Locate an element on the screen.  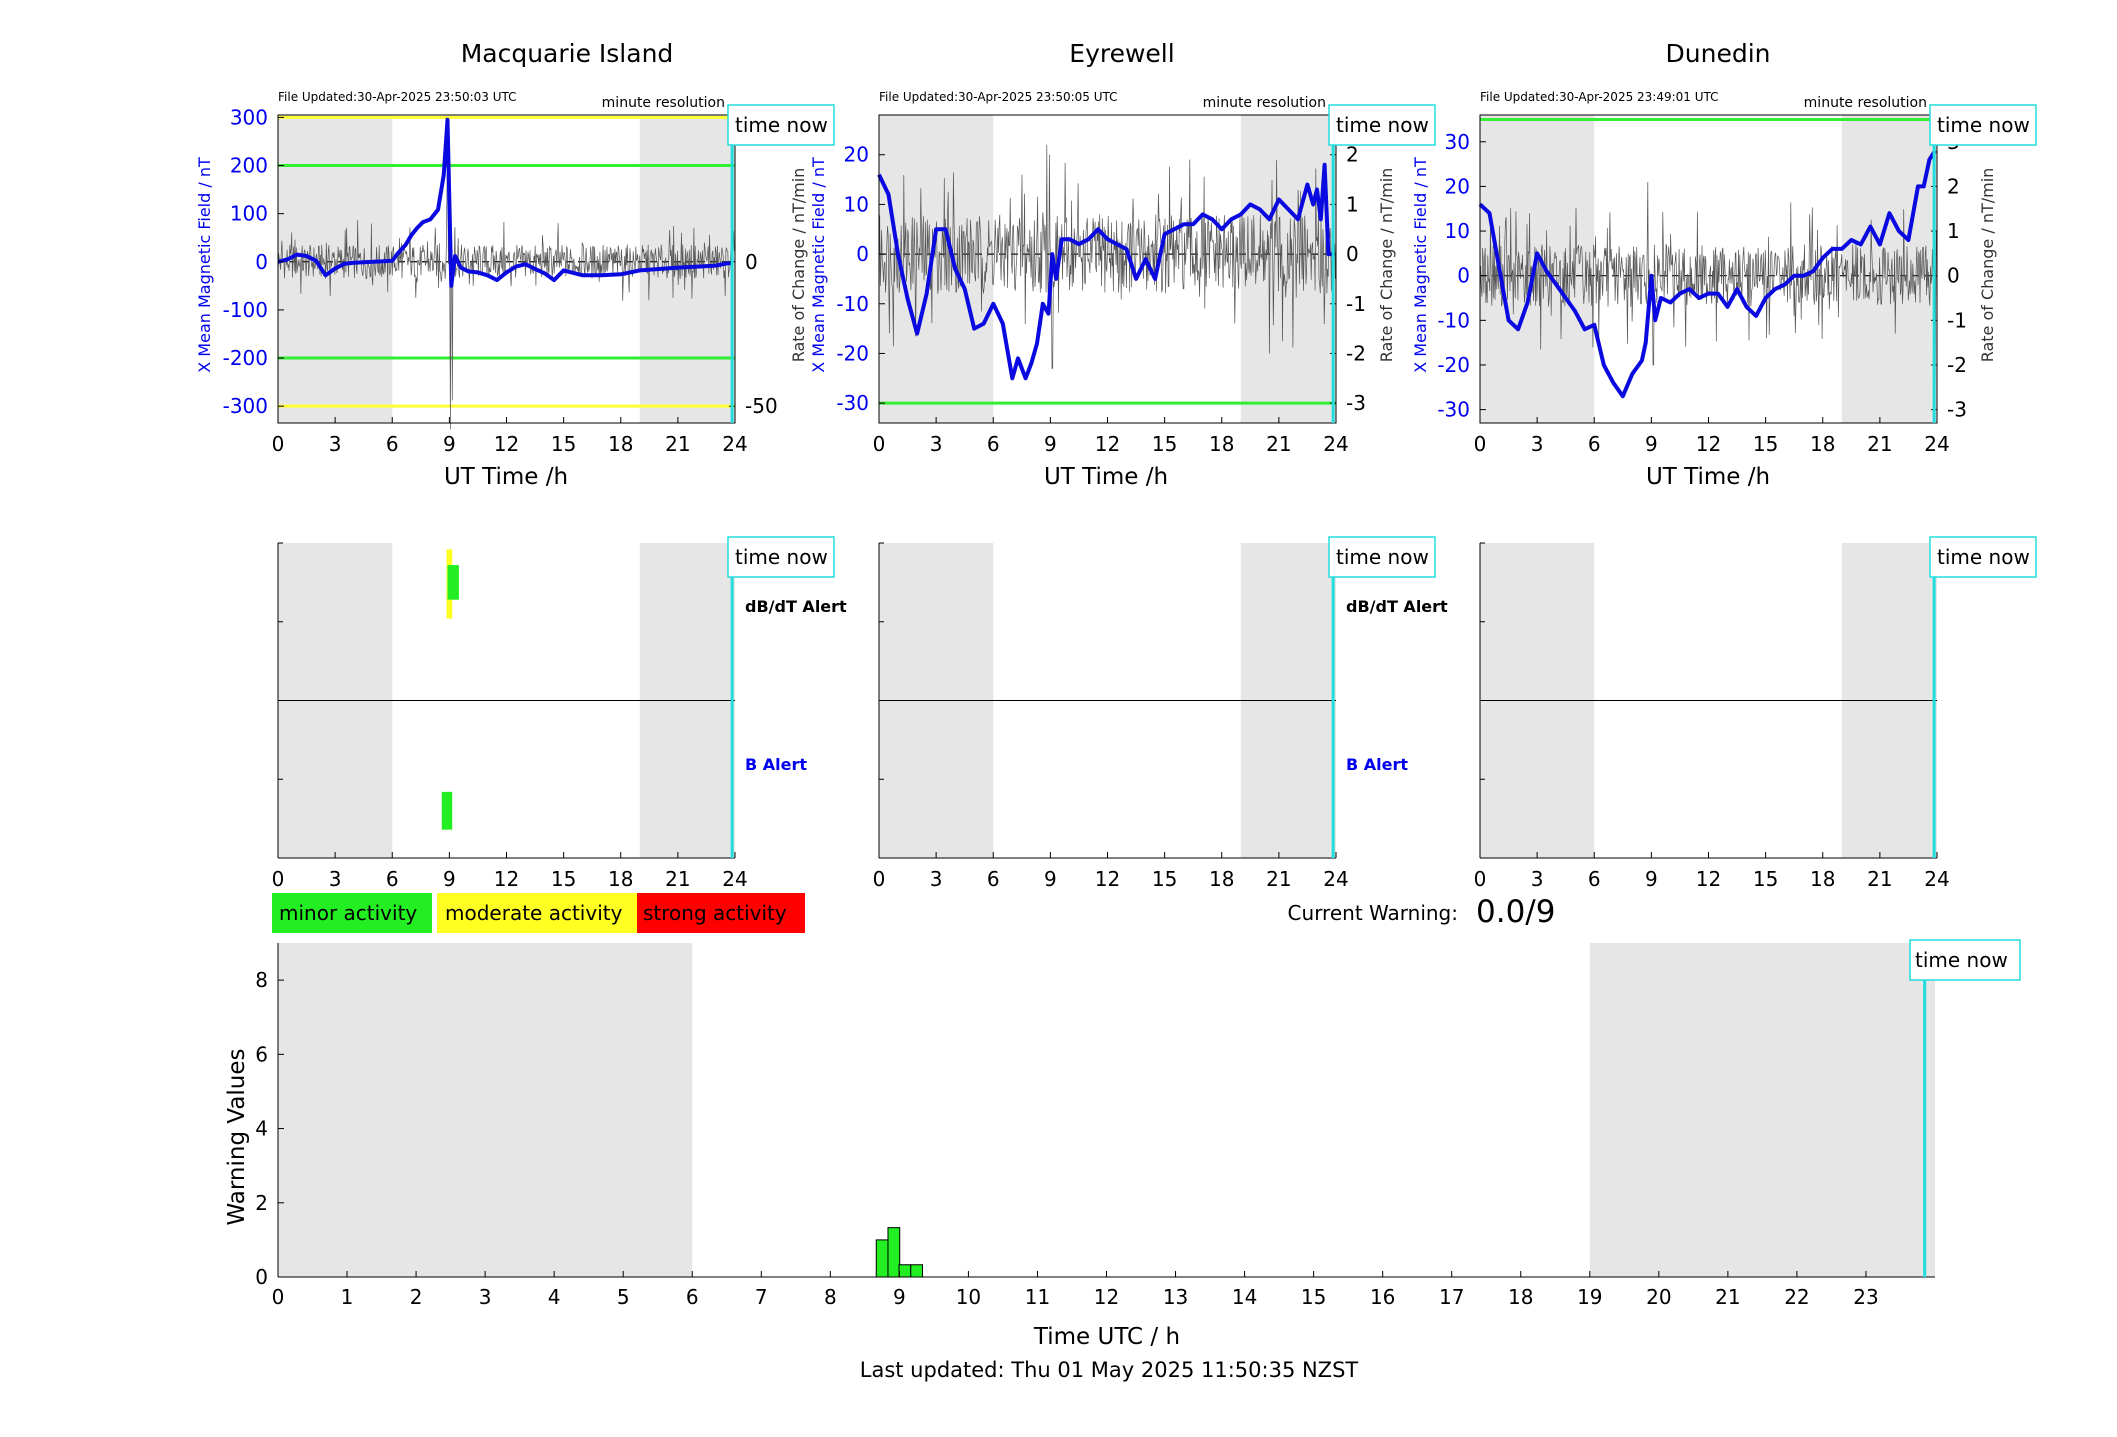
current-warning-label: Current Warning: is located at coordinates (1373, 913).